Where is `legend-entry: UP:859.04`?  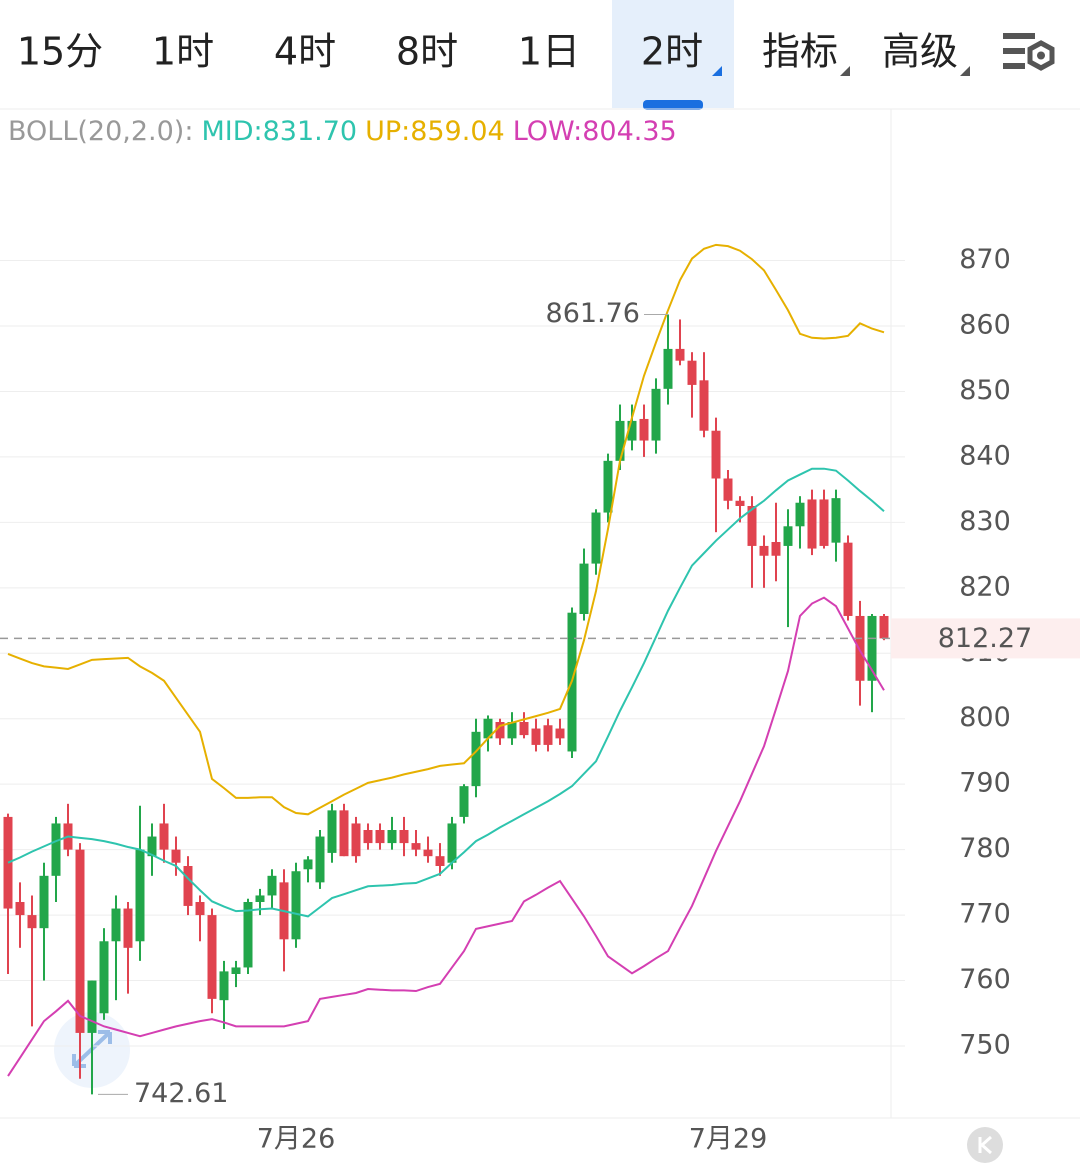 legend-entry: UP:859.04 is located at coordinates (435, 131).